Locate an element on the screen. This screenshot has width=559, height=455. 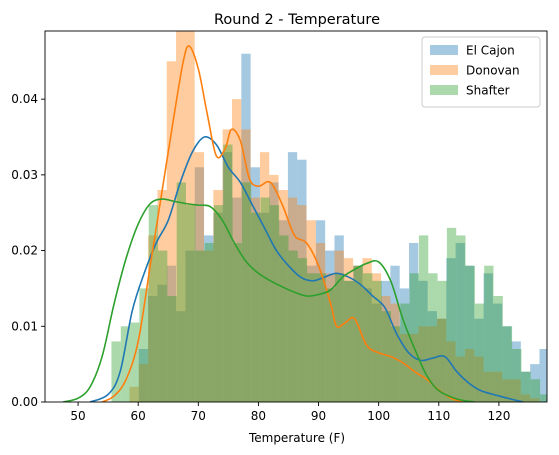
legend-box is located at coordinates (481, 72).